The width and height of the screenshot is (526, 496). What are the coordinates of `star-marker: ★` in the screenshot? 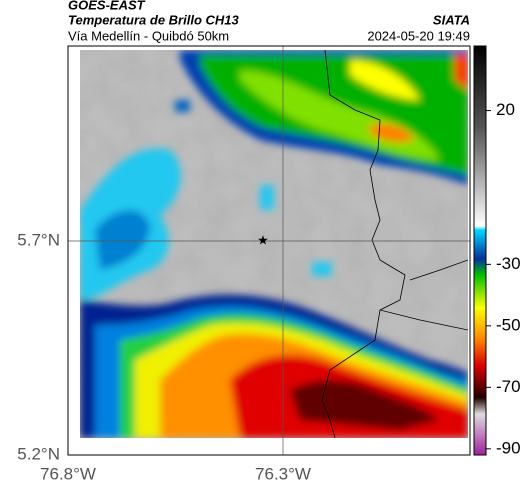 It's located at (263, 239).